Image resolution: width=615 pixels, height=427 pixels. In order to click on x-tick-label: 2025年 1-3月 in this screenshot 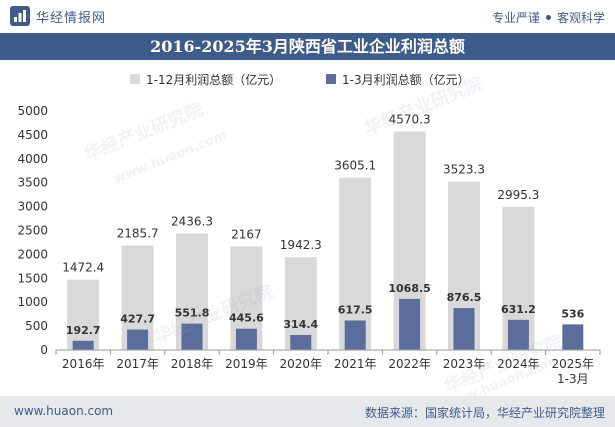, I will do `click(573, 371)`.